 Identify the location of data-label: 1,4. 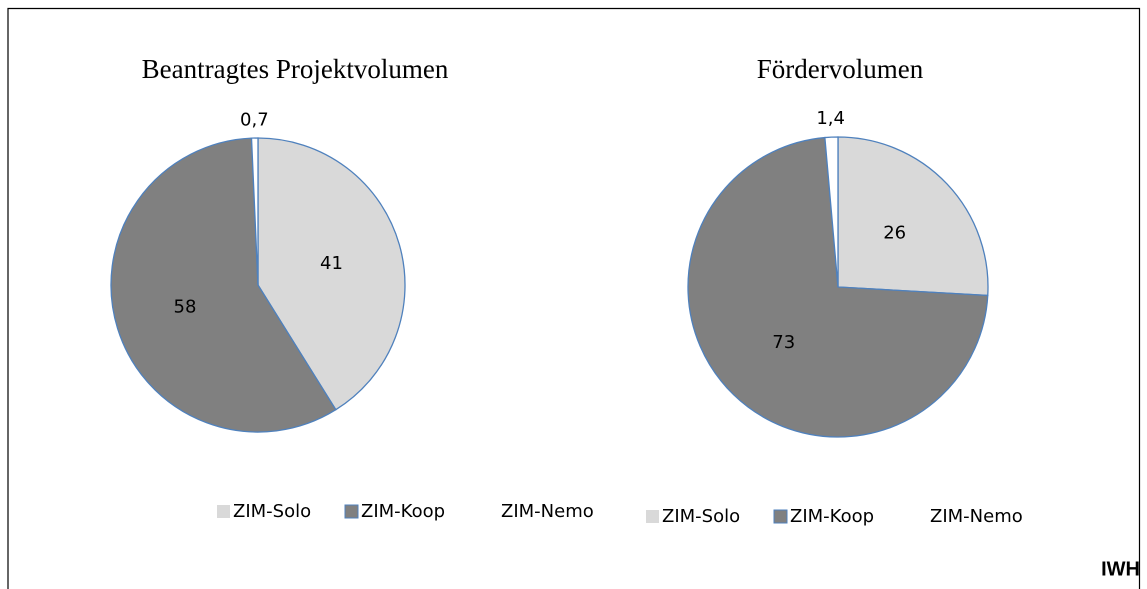
(830, 118).